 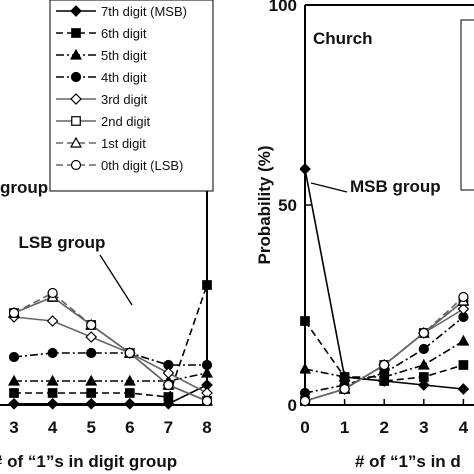 What do you see at coordinates (121, 11) in the screenshot?
I see `legend-entry: 7th digit (MSB)` at bounding box center [121, 11].